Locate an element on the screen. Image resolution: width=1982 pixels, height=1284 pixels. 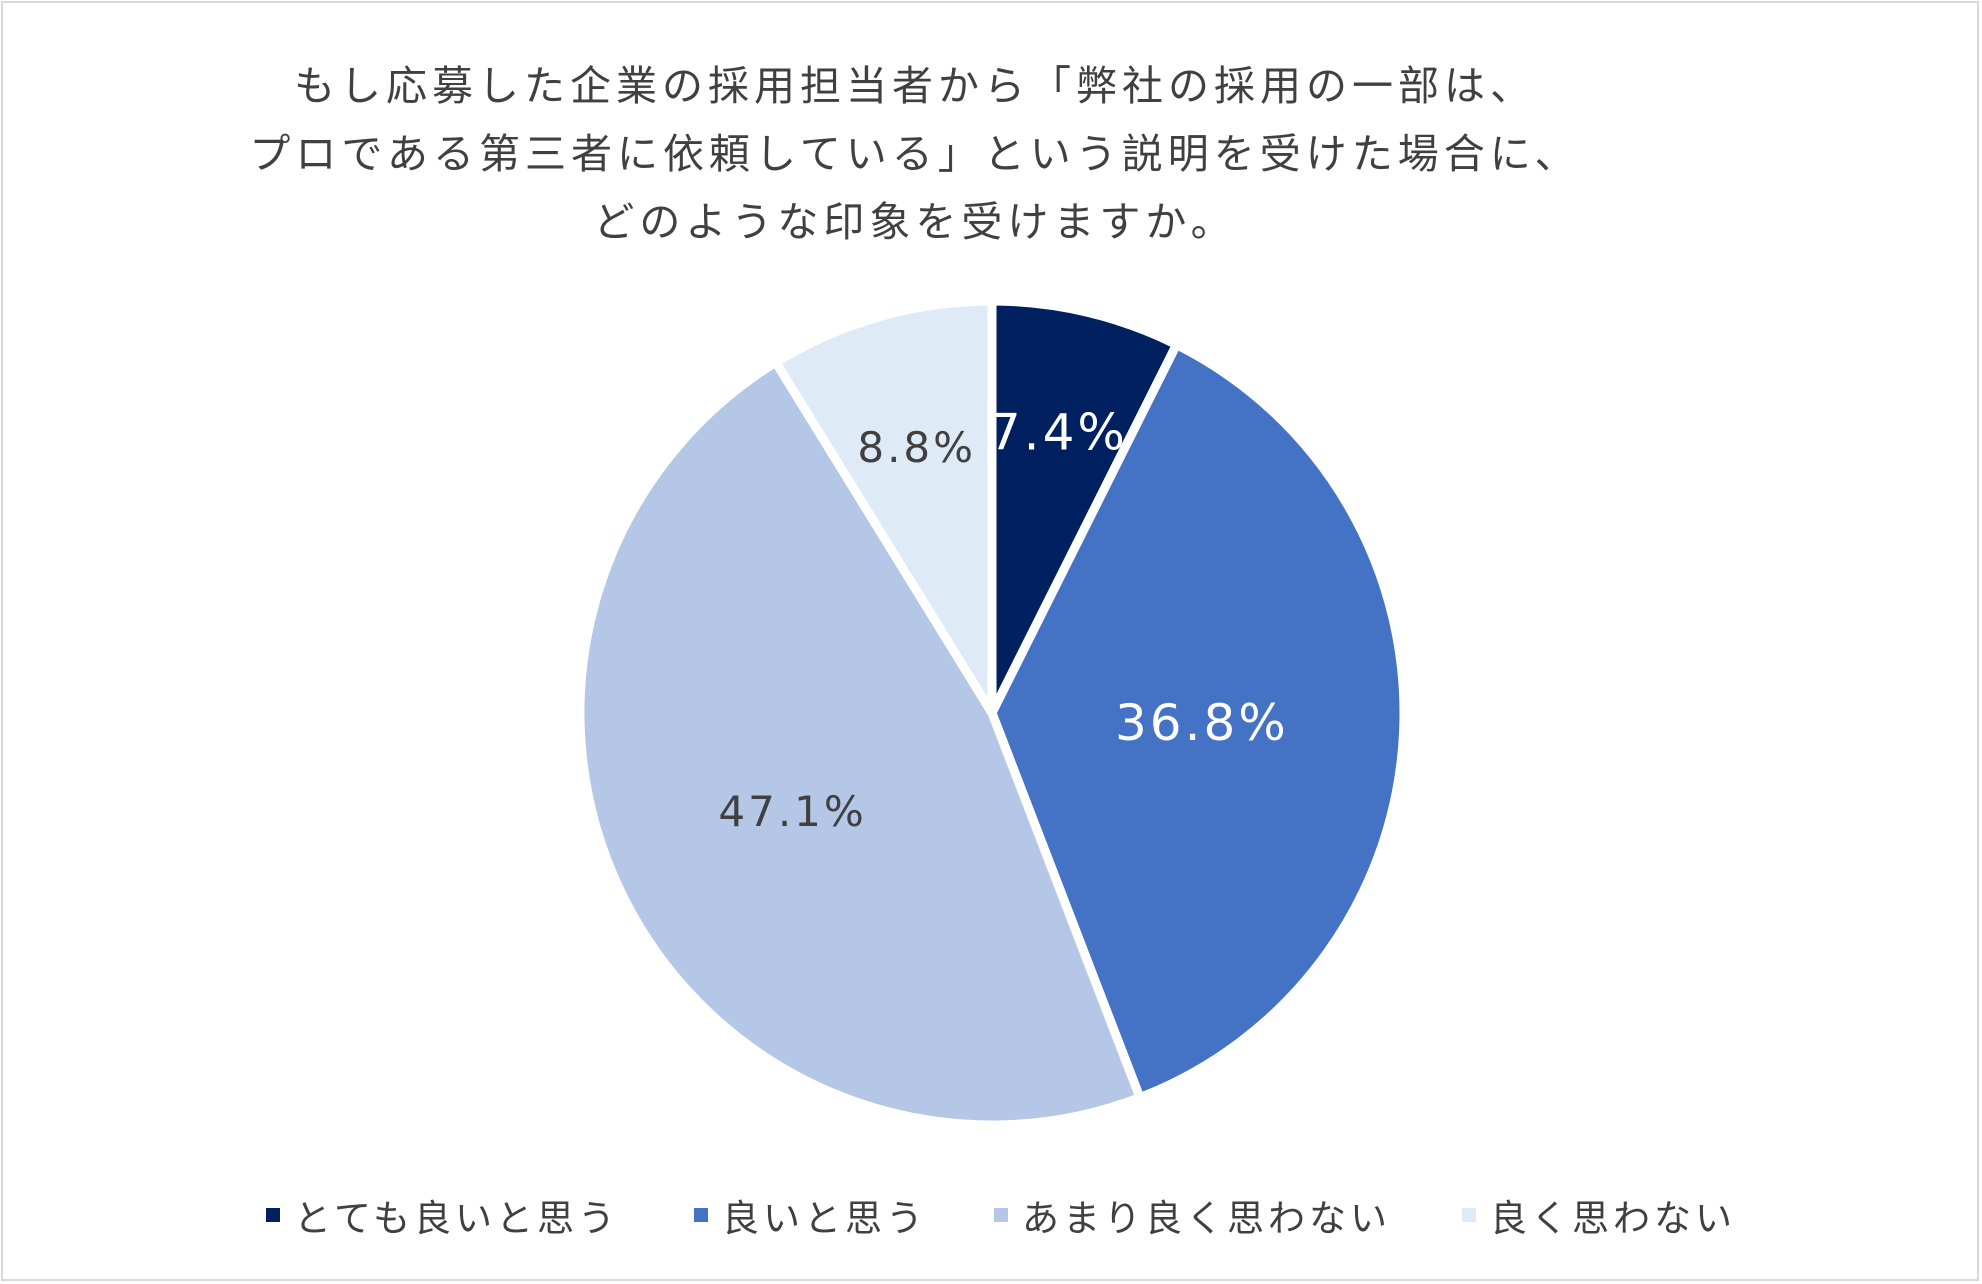
legend-label-4: 良く思わない is located at coordinates (1613, 1218).